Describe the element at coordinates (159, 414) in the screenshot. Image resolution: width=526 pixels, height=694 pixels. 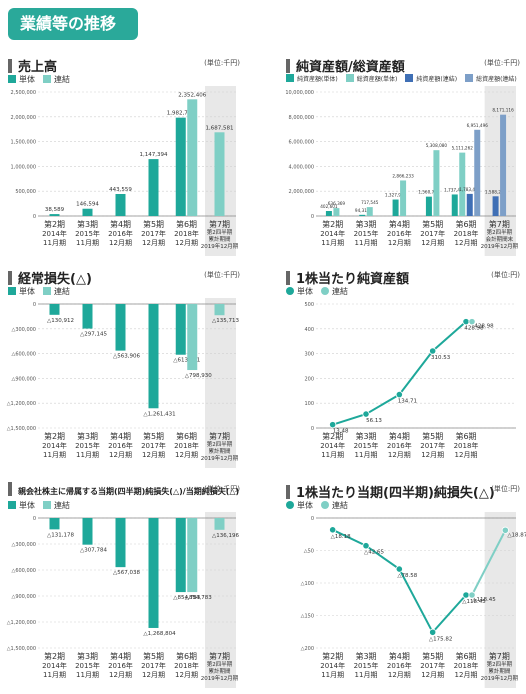
I see `data-label: △1,261,431` at that location.